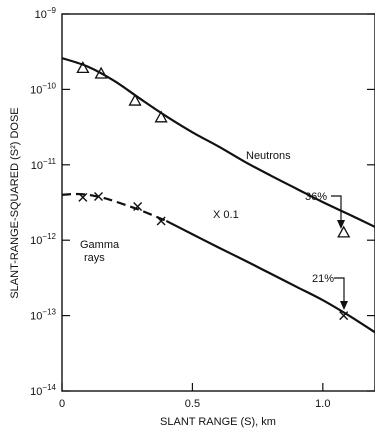  Describe the element at coordinates (323, 279) in the screenshot. I see `gamma-percent-label: 21%` at that location.